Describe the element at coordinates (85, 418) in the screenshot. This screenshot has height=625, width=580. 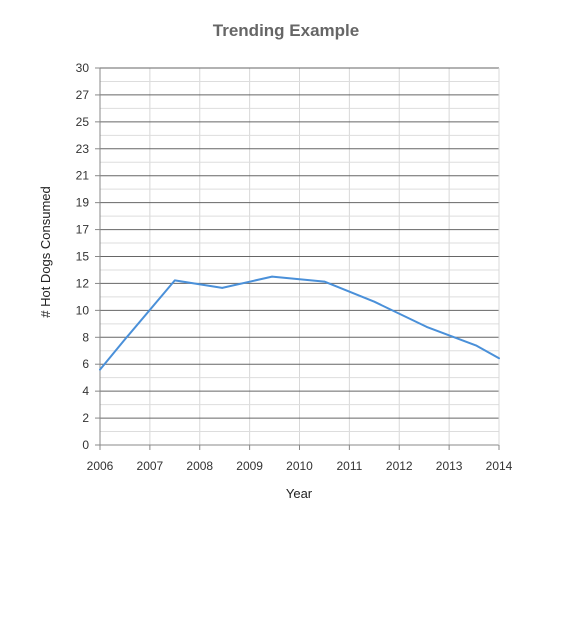
I see `y-tick-label: 2` at that location.